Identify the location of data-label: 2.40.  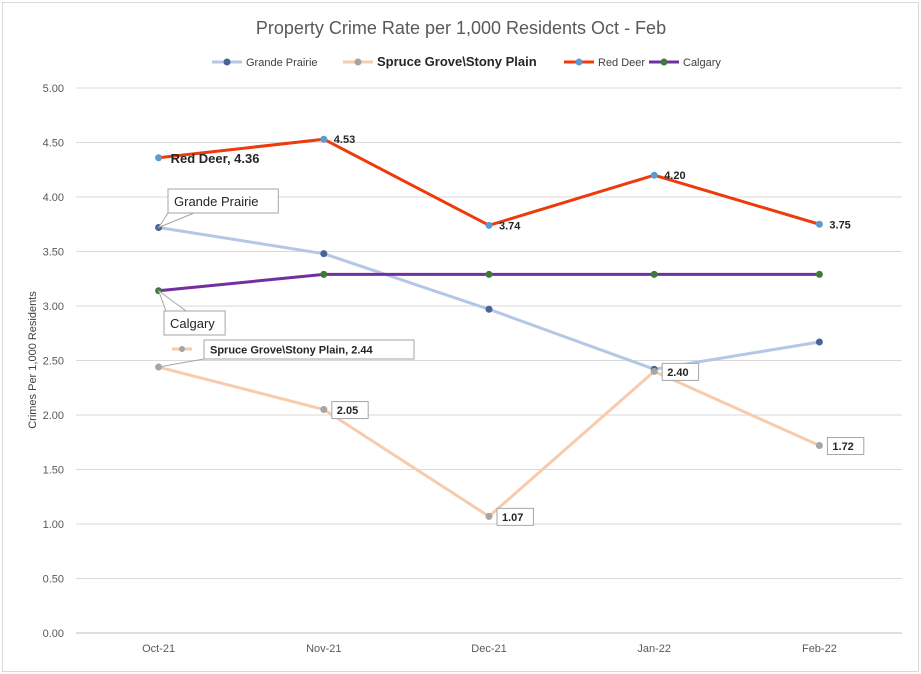
(677, 373).